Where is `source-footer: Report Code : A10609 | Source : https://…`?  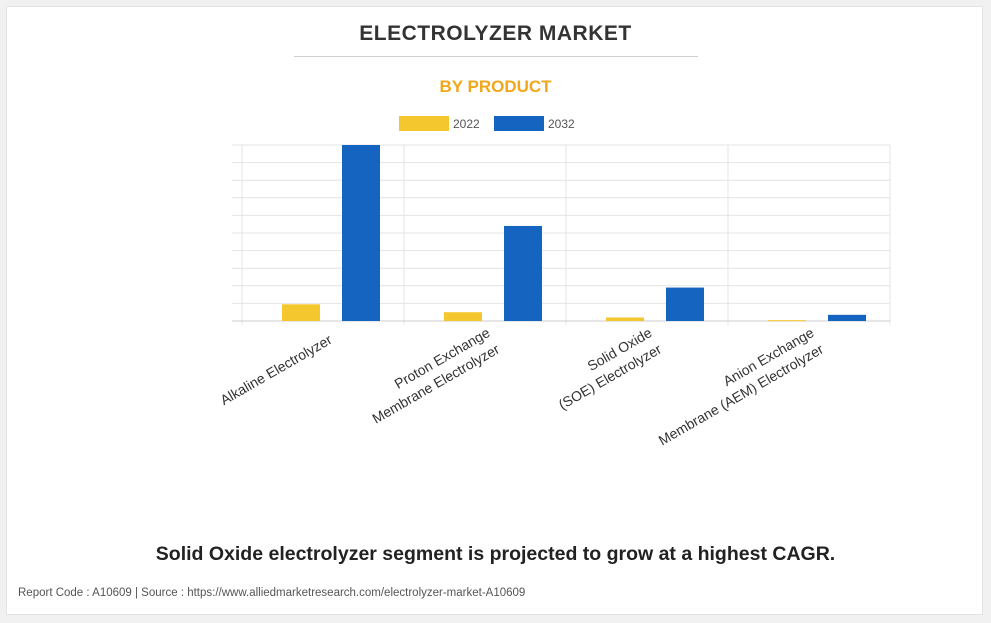
source-footer: Report Code : A10609 | Source : https://… is located at coordinates (272, 593).